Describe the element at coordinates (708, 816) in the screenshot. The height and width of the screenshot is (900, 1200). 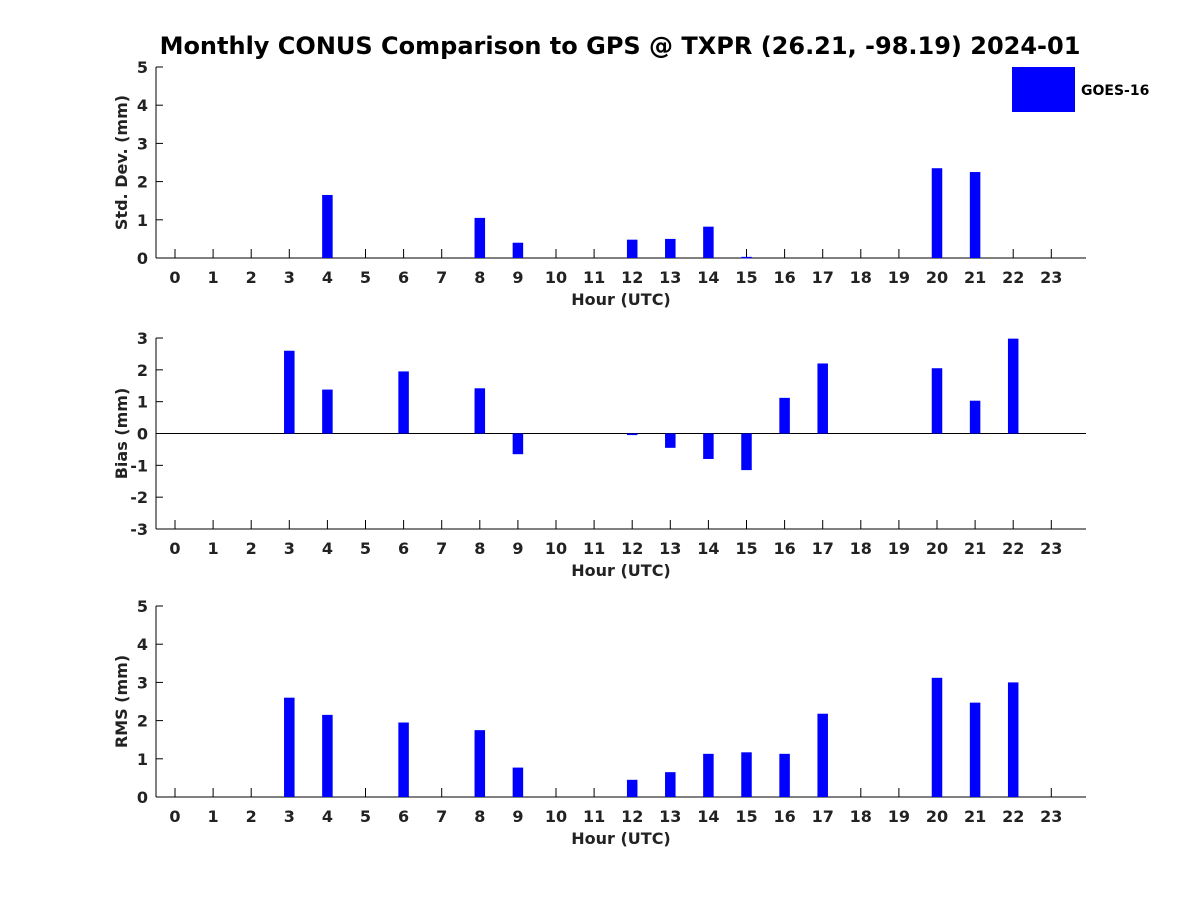
I see `x-tick-label: 14` at that location.